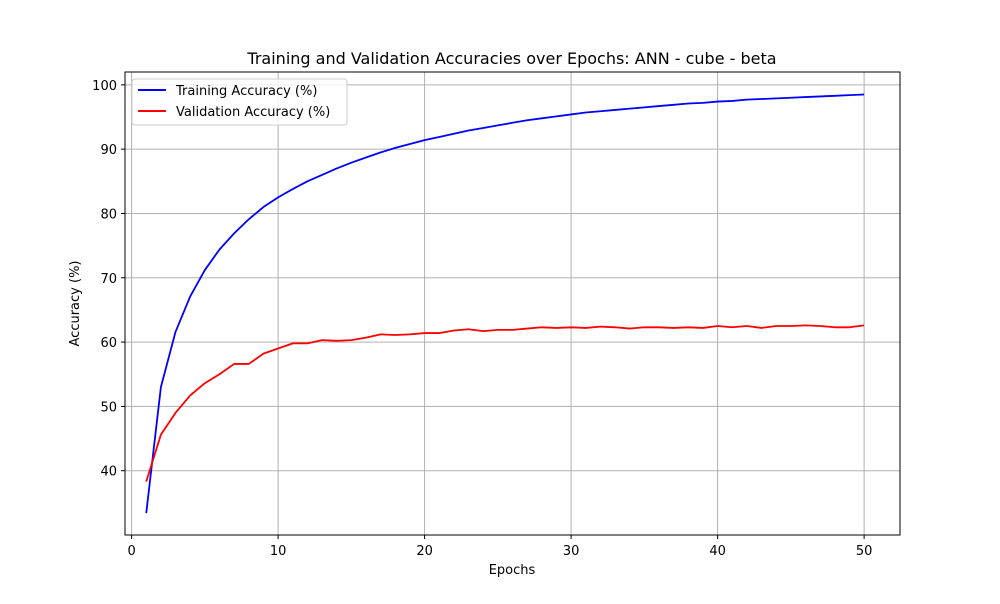 The image size is (1000, 604). Describe the element at coordinates (246, 91) in the screenshot. I see `legend-label-training: Training Accuracy (%)` at that location.